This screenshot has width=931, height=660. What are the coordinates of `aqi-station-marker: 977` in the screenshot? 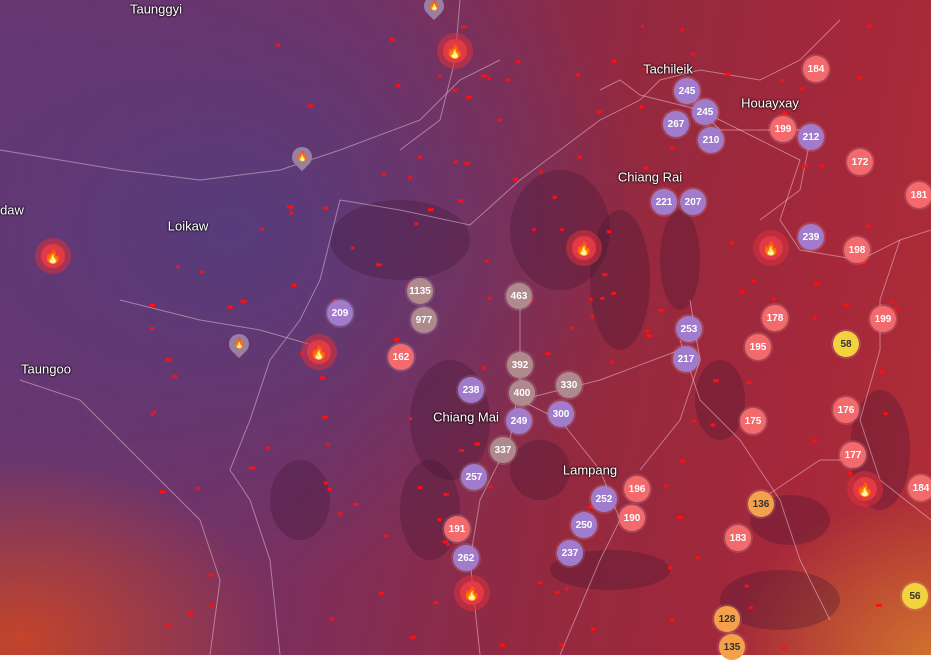 It's located at (424, 320).